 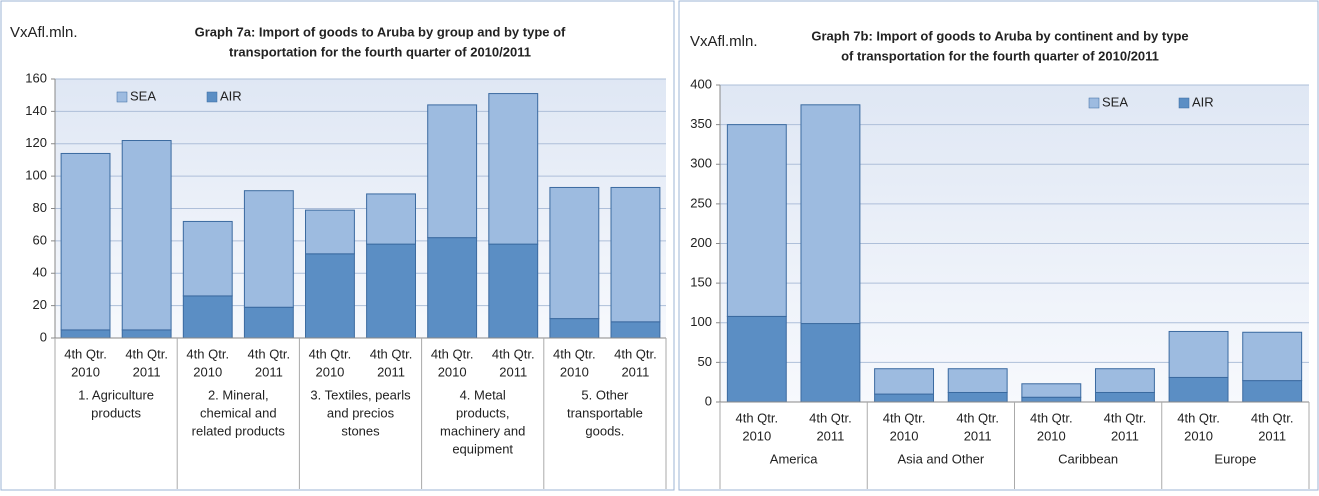 What do you see at coordinates (1115, 101) in the screenshot?
I see `legend-label: SEA` at bounding box center [1115, 101].